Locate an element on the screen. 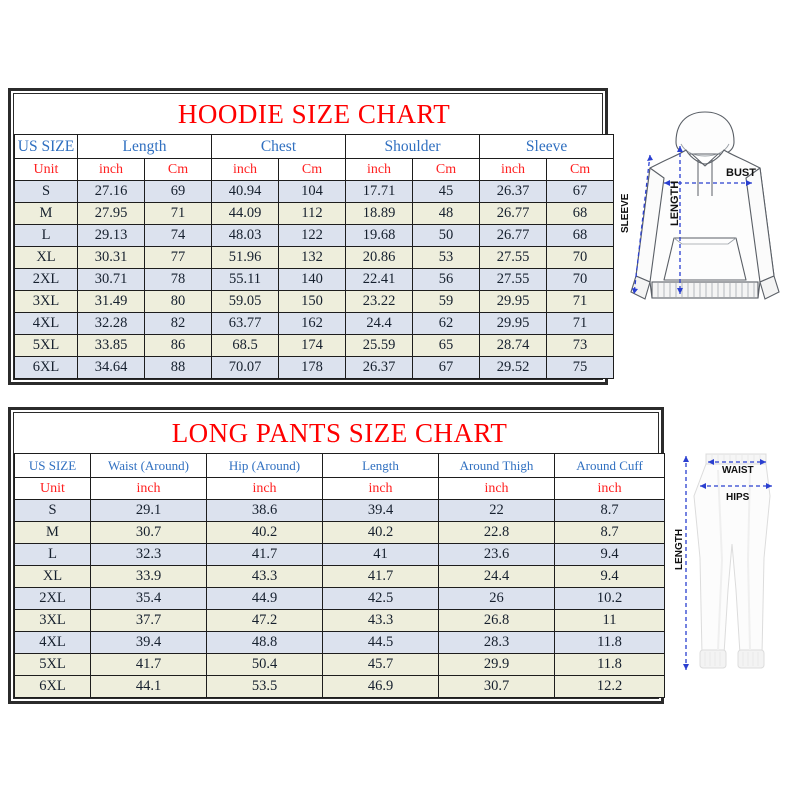  pants-unit-waist: inch is located at coordinates (148, 488).